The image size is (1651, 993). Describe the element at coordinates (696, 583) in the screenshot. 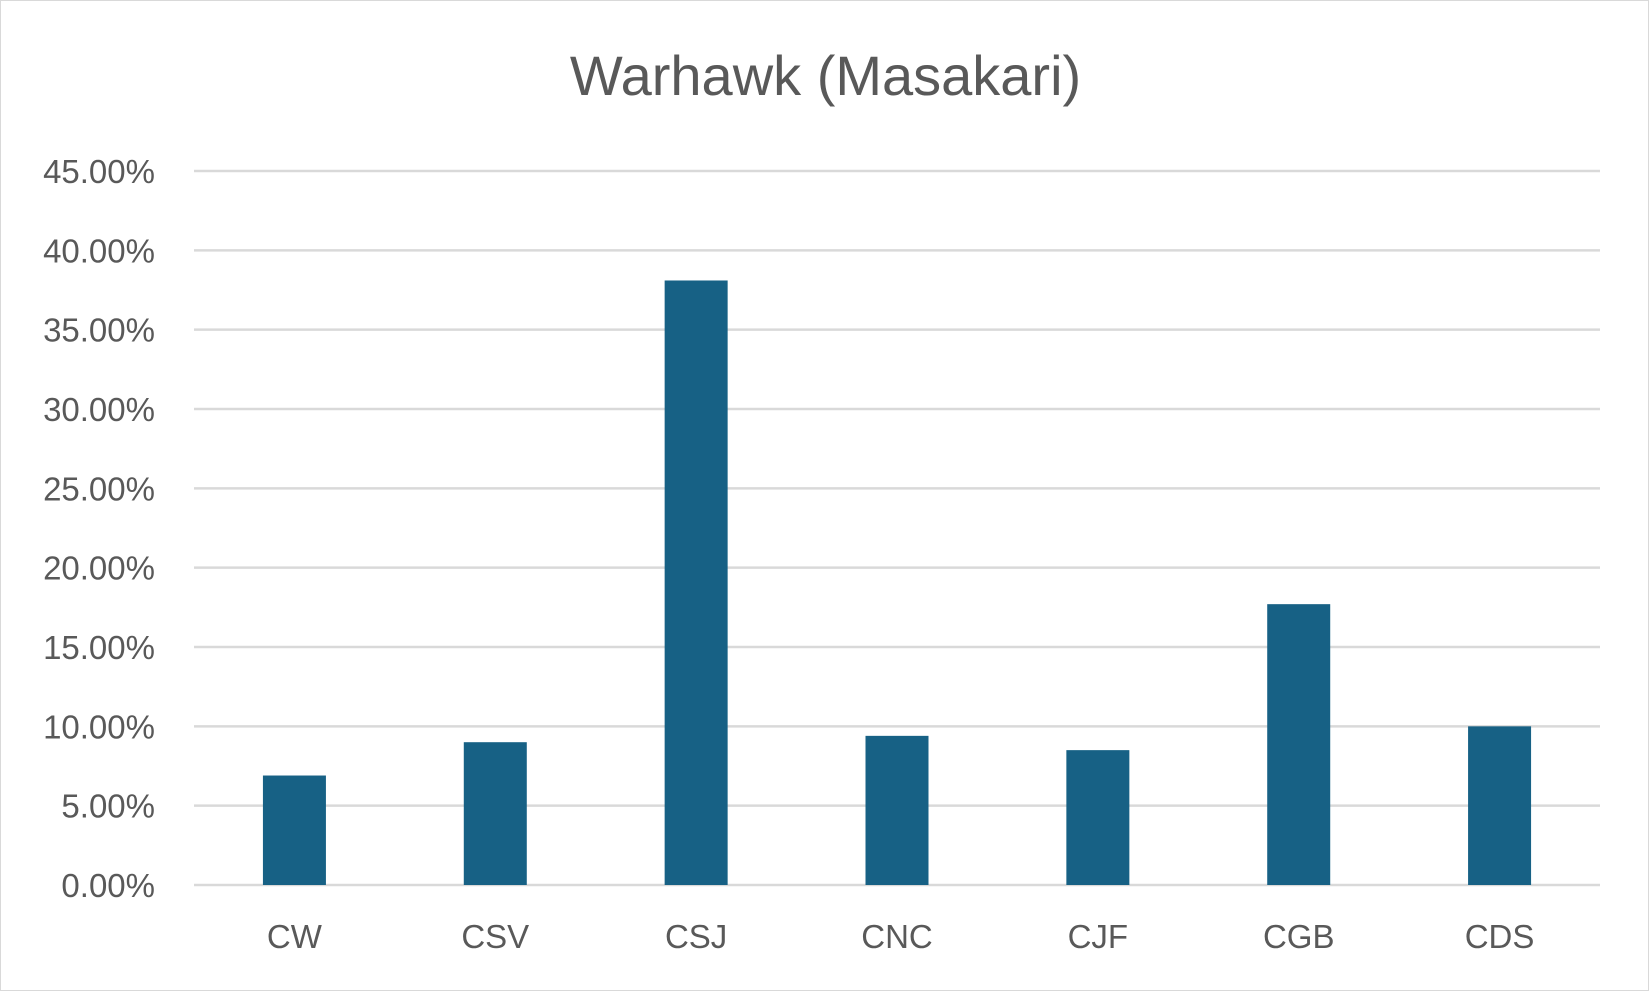

I see `bar-csj` at that location.